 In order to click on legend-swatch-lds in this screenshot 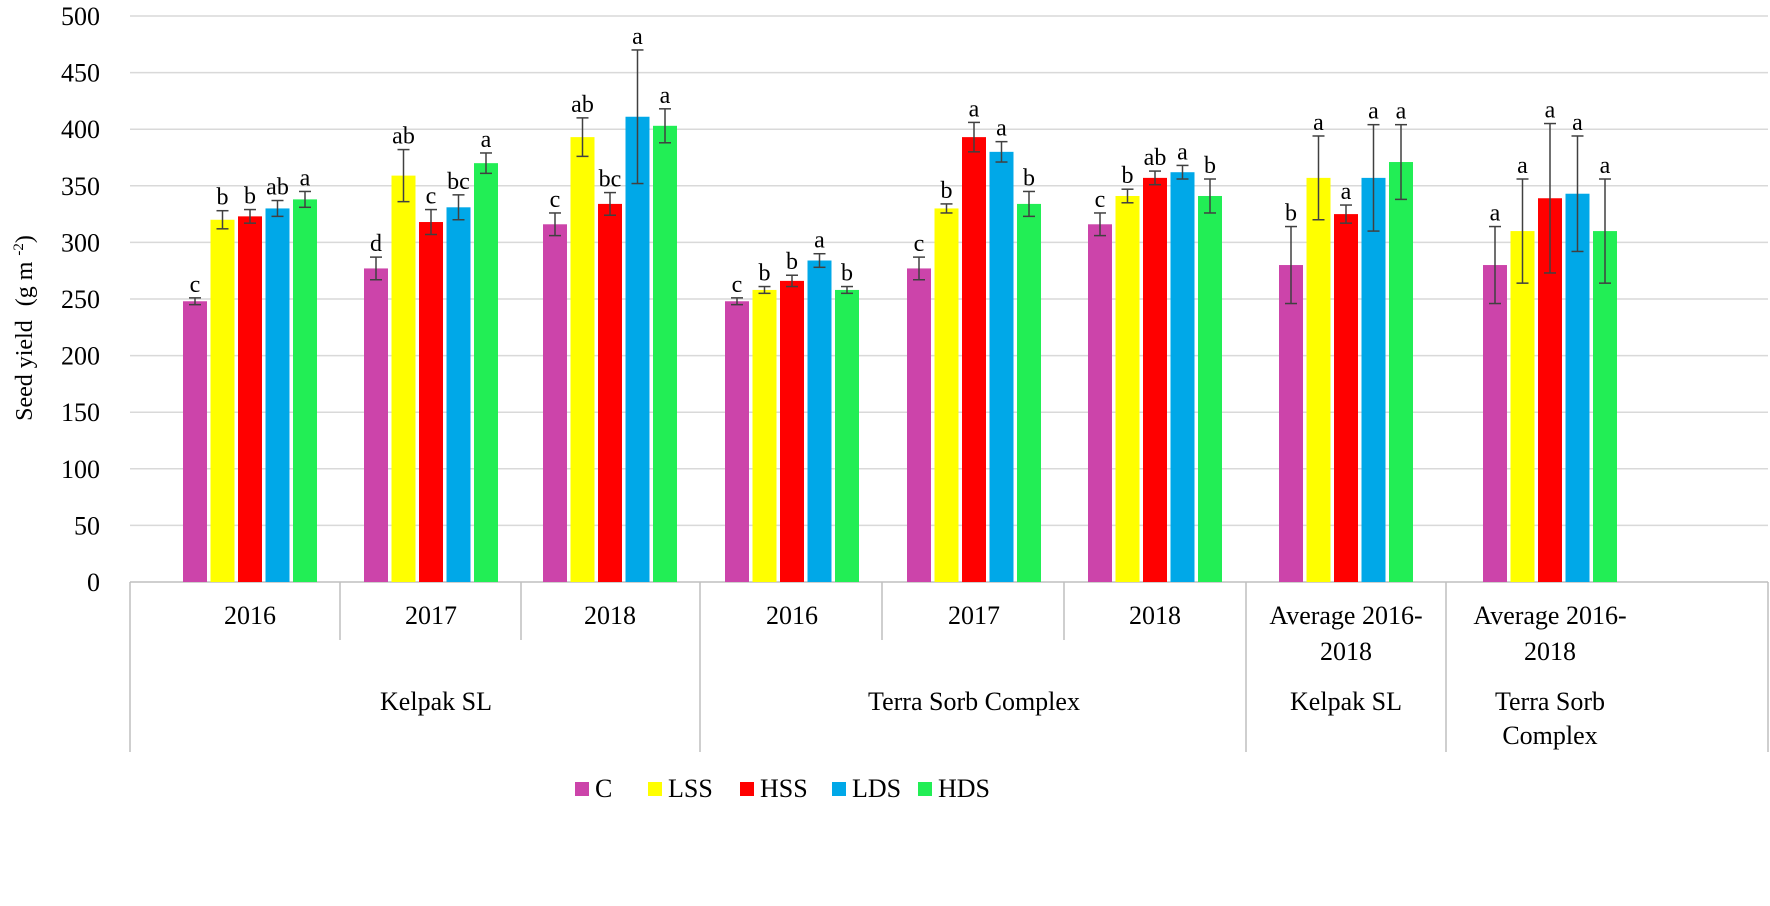, I will do `click(839, 789)`.